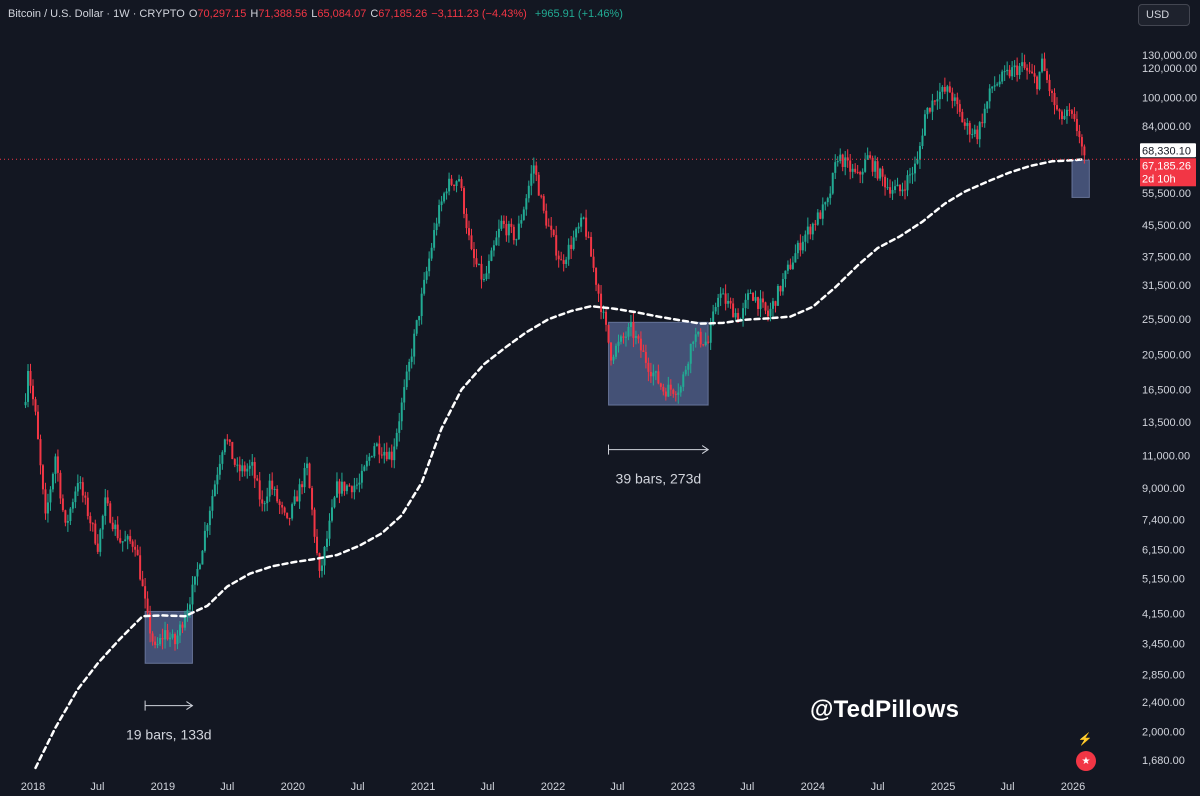 The width and height of the screenshot is (1200, 796). Describe the element at coordinates (1166, 456) in the screenshot. I see `y-tick-label: 11,000.00` at that location.